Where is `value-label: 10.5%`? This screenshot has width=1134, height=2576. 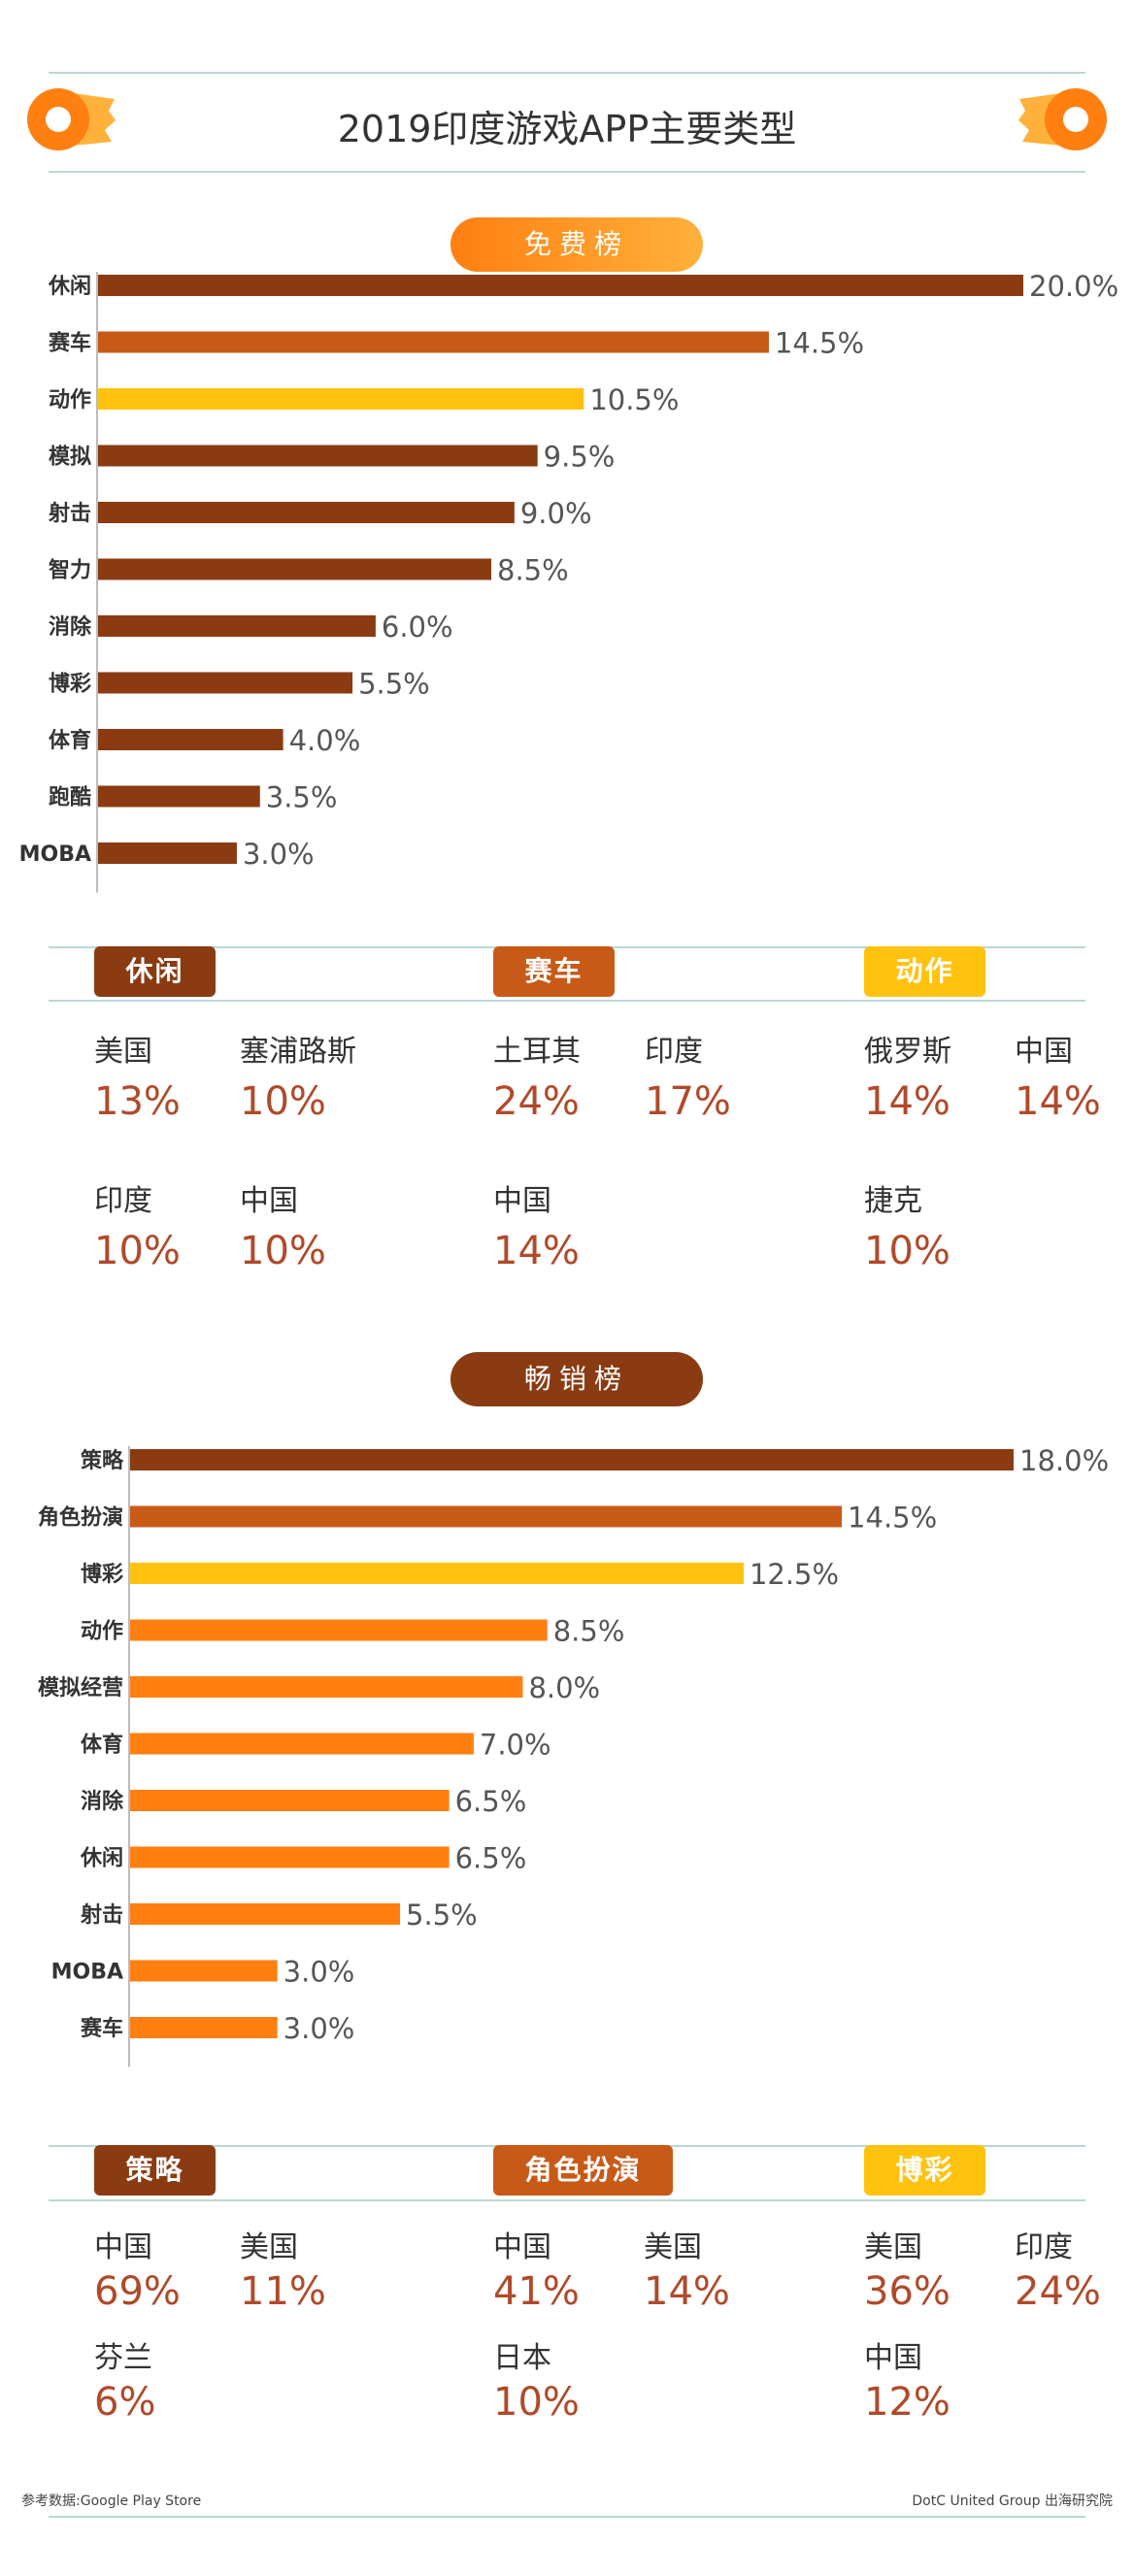
value-label: 10.5% is located at coordinates (634, 399).